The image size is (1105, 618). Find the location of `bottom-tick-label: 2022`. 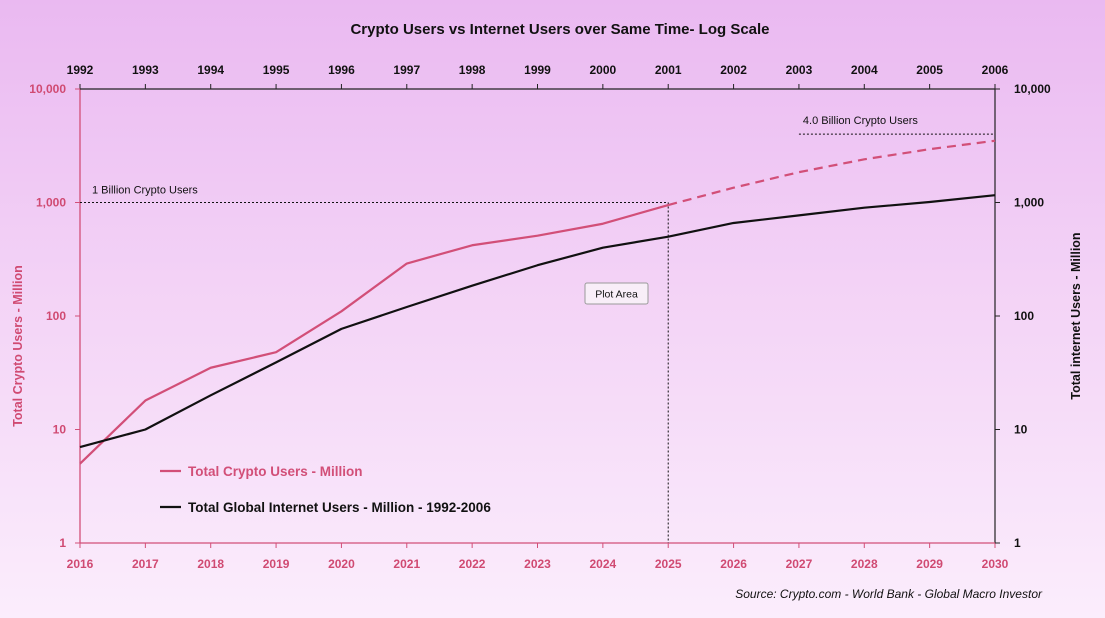

bottom-tick-label: 2022 is located at coordinates (472, 564).